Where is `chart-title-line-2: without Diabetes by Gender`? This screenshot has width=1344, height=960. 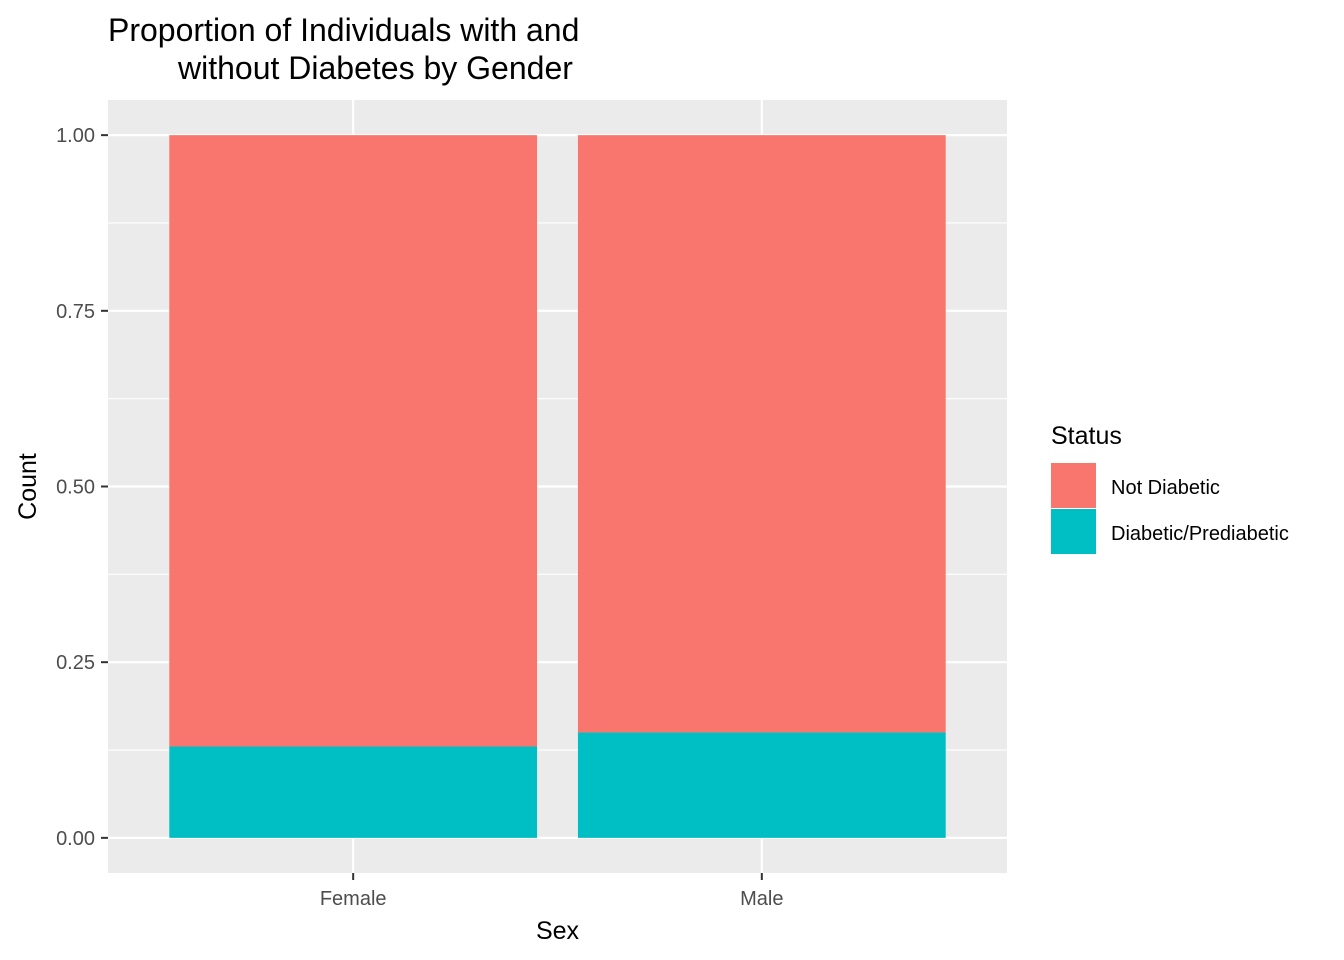
chart-title-line-2: without Diabetes by Gender is located at coordinates (375, 68).